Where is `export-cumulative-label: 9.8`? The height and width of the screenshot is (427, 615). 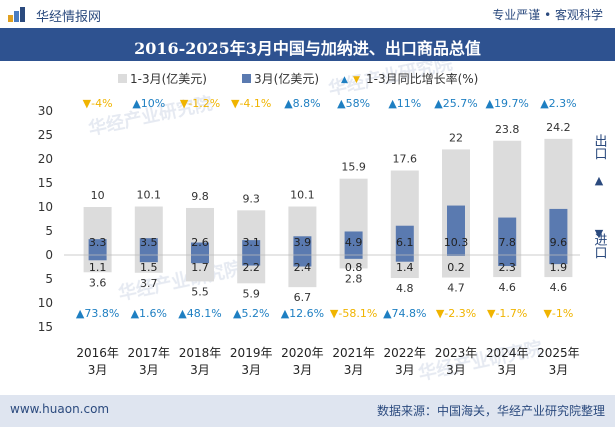
export-cumulative-label: 9.8 is located at coordinates (200, 196).